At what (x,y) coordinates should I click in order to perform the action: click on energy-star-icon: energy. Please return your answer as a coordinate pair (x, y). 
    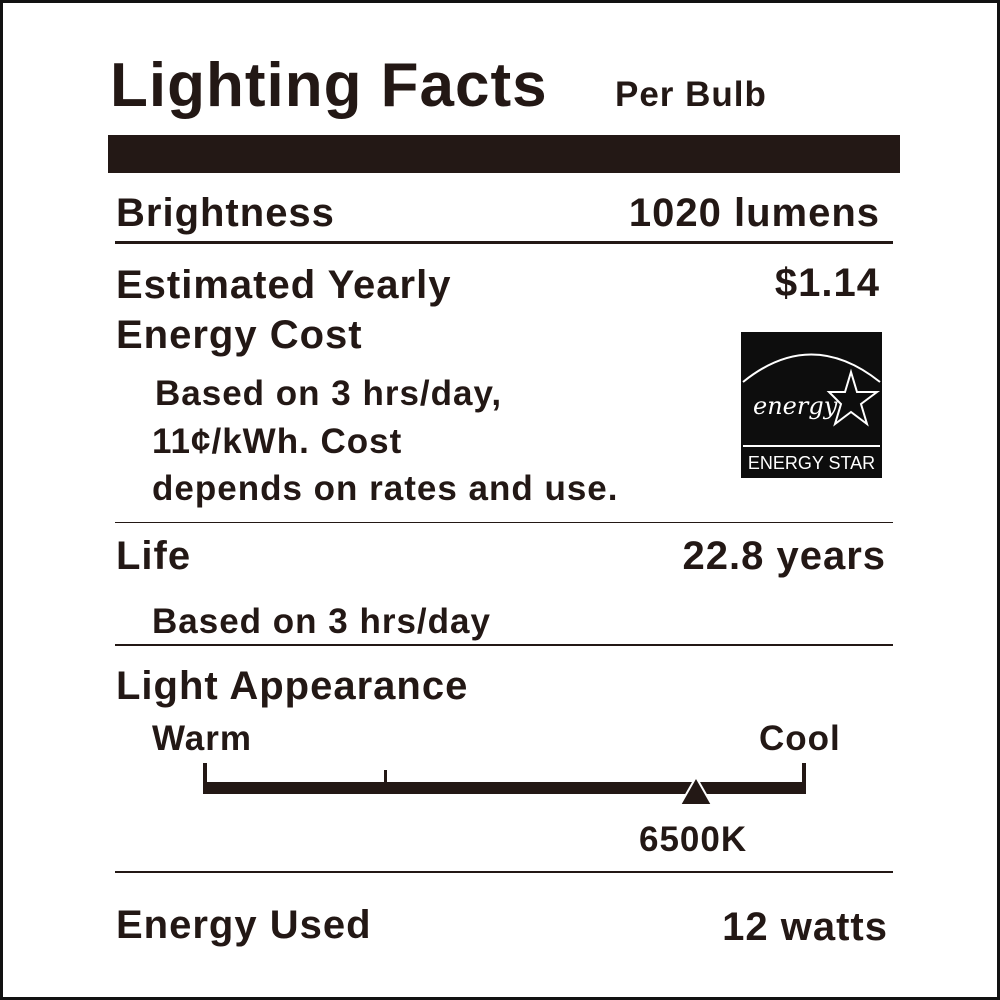
    Looking at the image, I should click on (811, 400).